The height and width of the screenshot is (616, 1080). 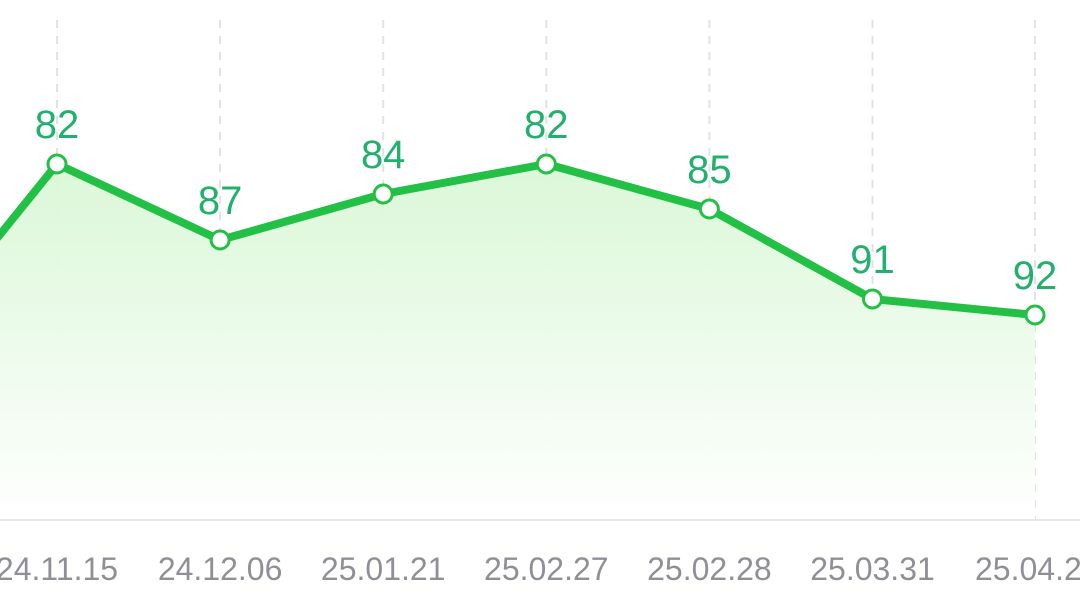 I want to click on tick-label-25.02.27: 25.02.27, so click(x=546, y=569).